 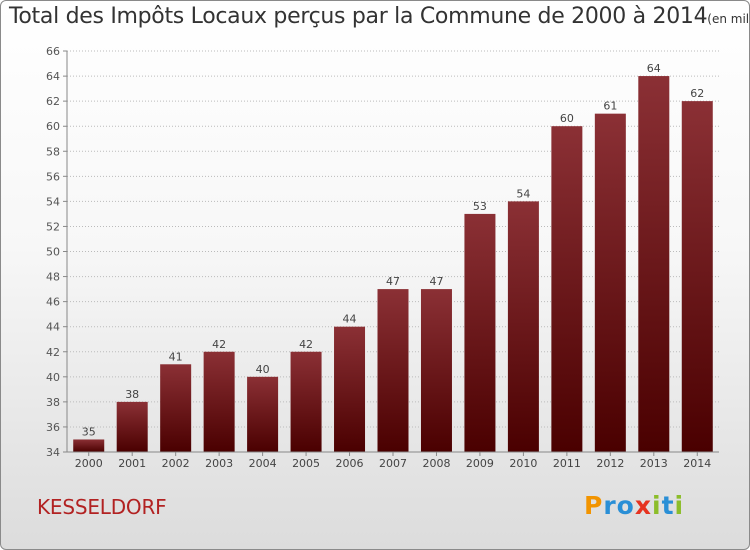 I want to click on y-tick-label: 42, so click(x=53, y=352).